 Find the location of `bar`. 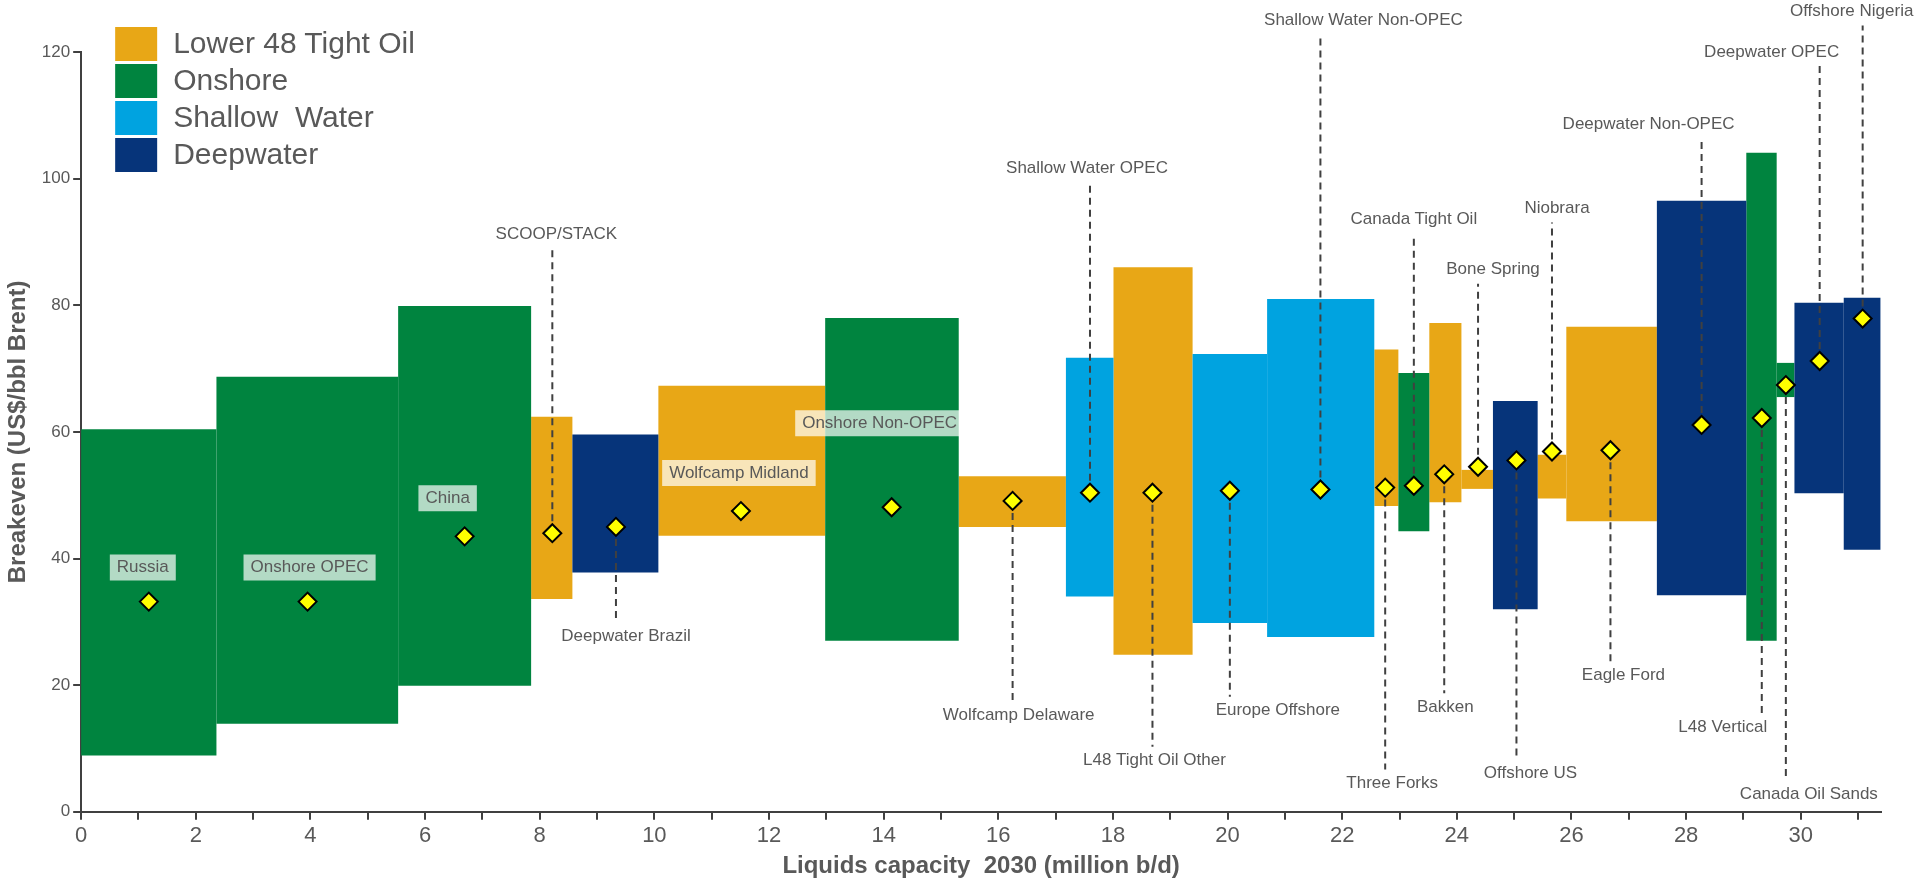

bar is located at coordinates (552, 508).